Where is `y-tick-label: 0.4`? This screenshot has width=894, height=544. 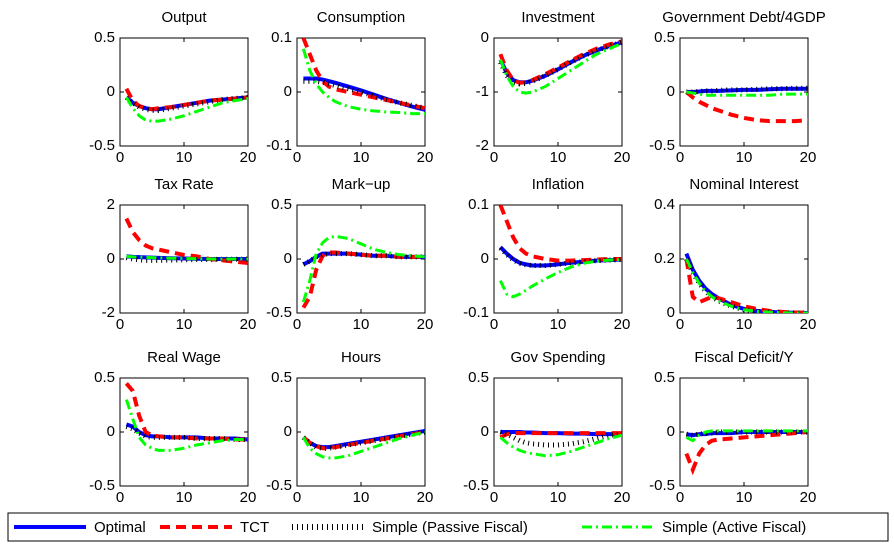
y-tick-label: 0.4 is located at coordinates (664, 204).